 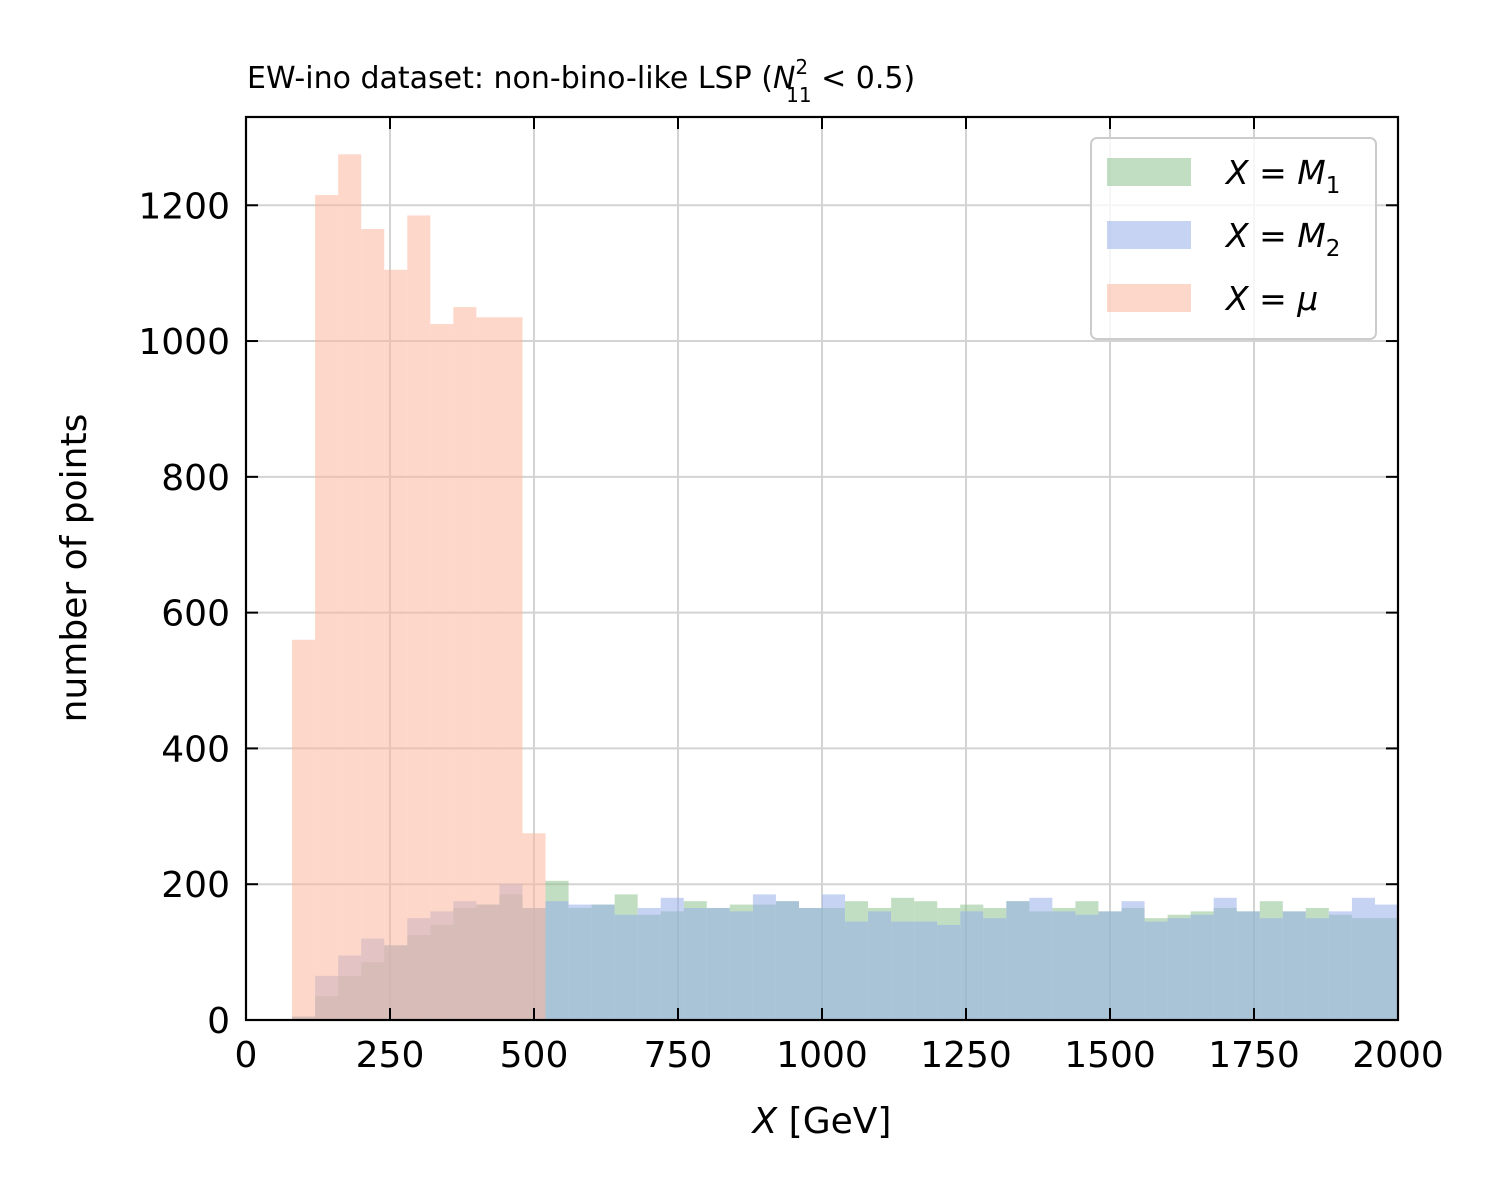 I want to click on y-tick-label: 600, so click(x=195, y=614).